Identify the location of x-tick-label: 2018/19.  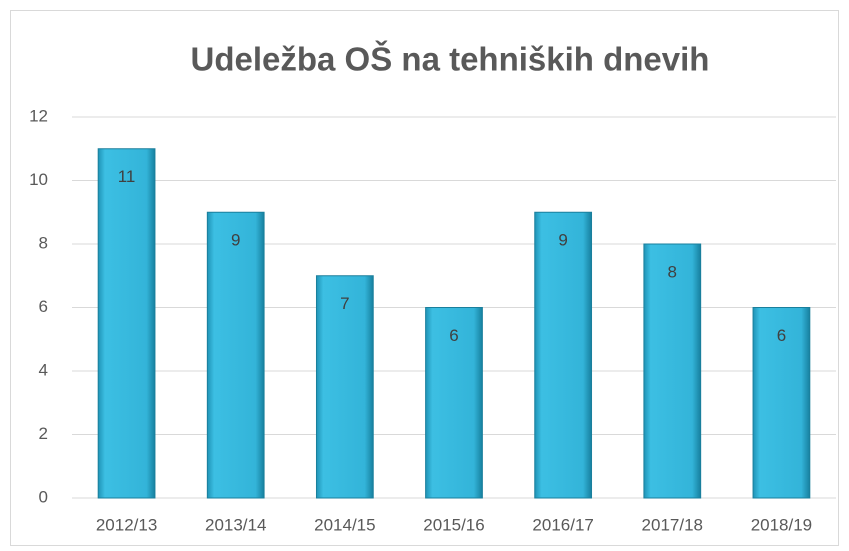
(781, 524).